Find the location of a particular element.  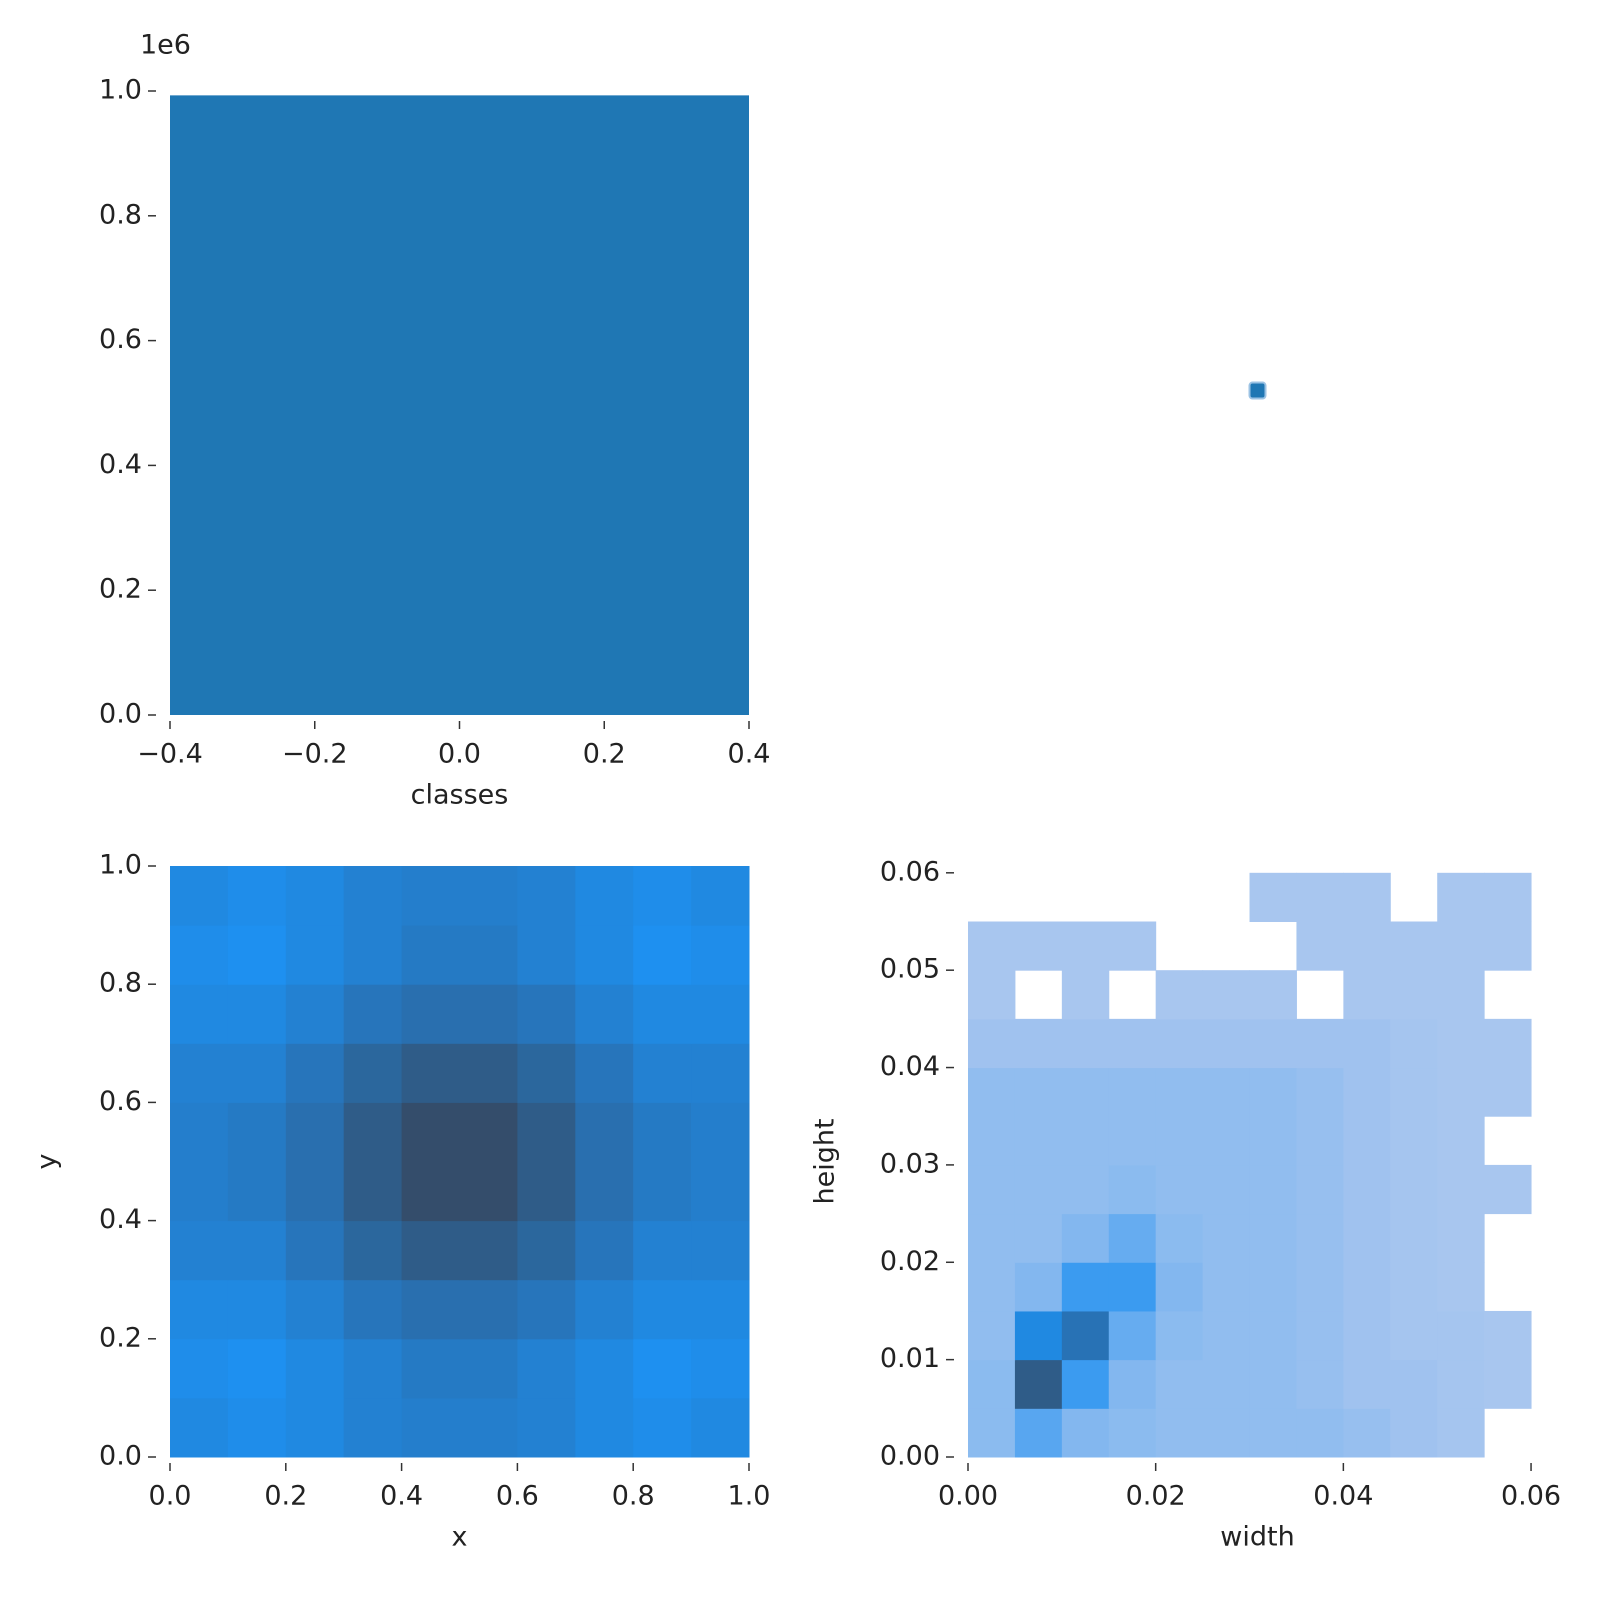

y-tick-label: 0.04 is located at coordinates (910, 1066).